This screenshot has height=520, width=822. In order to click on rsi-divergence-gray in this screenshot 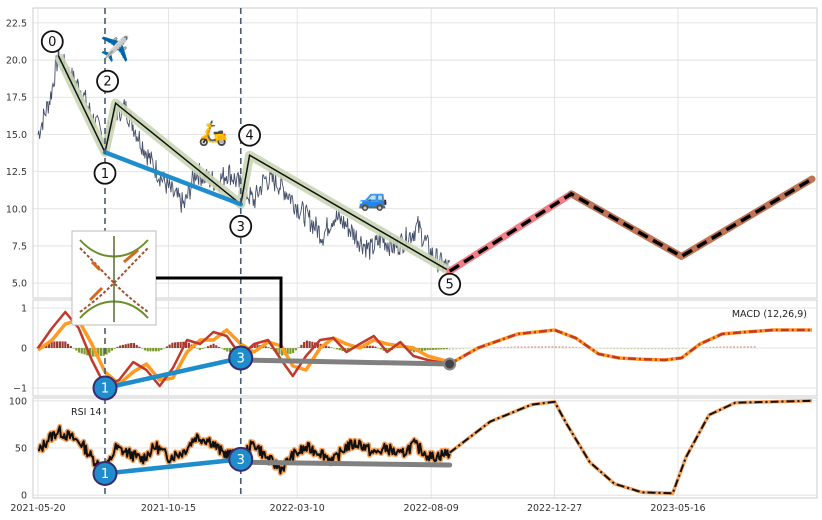, I will do `click(345, 463)`.